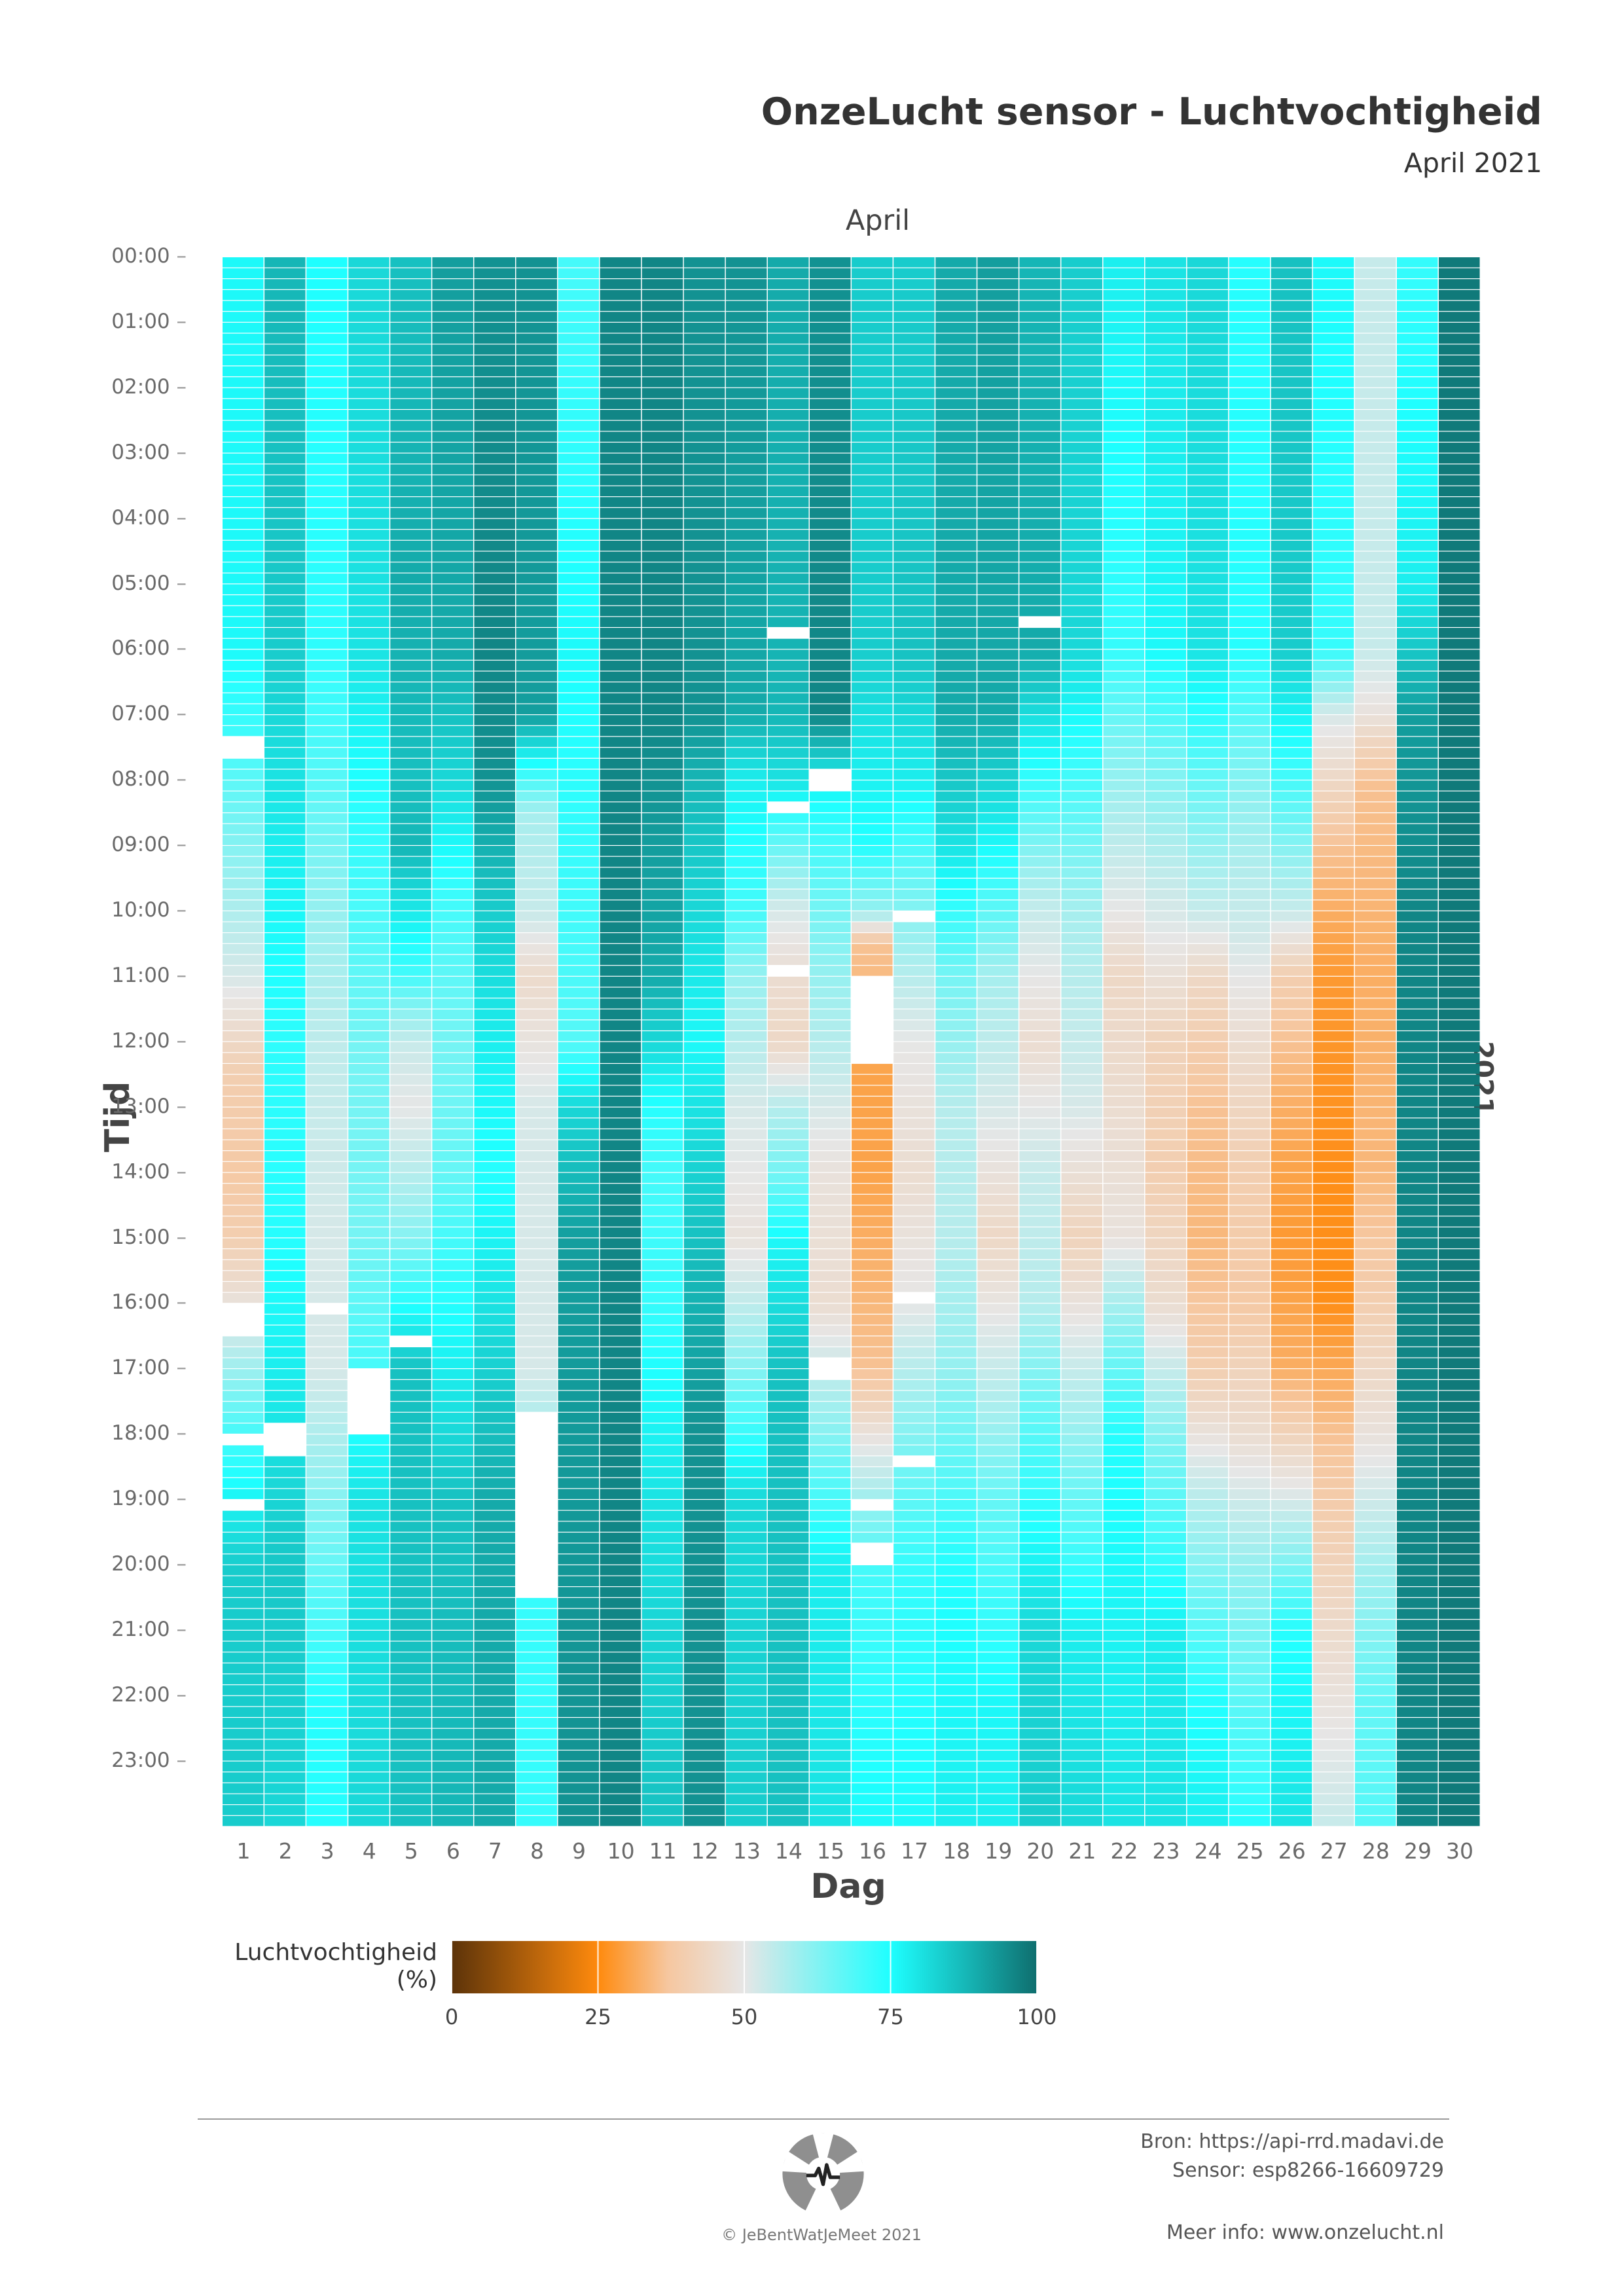 This screenshot has height=2286, width=1624. I want to click on colorbar, so click(744, 1967).